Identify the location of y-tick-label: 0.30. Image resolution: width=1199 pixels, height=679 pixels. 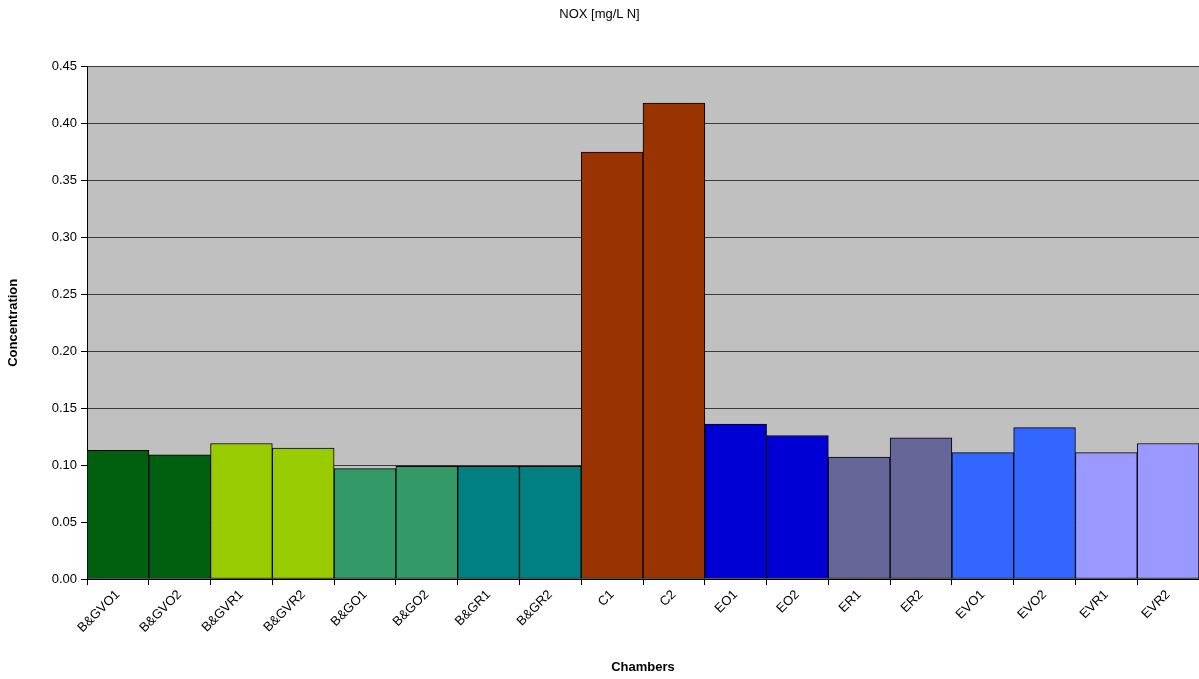
(64, 236).